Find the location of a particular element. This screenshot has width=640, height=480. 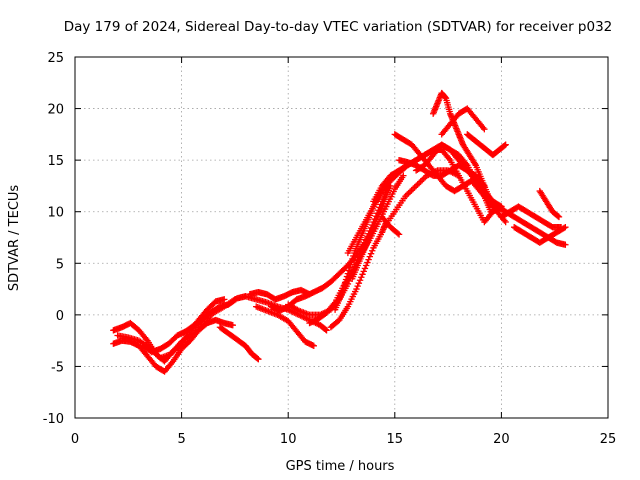

x-tick-label: 5 is located at coordinates (181, 439).